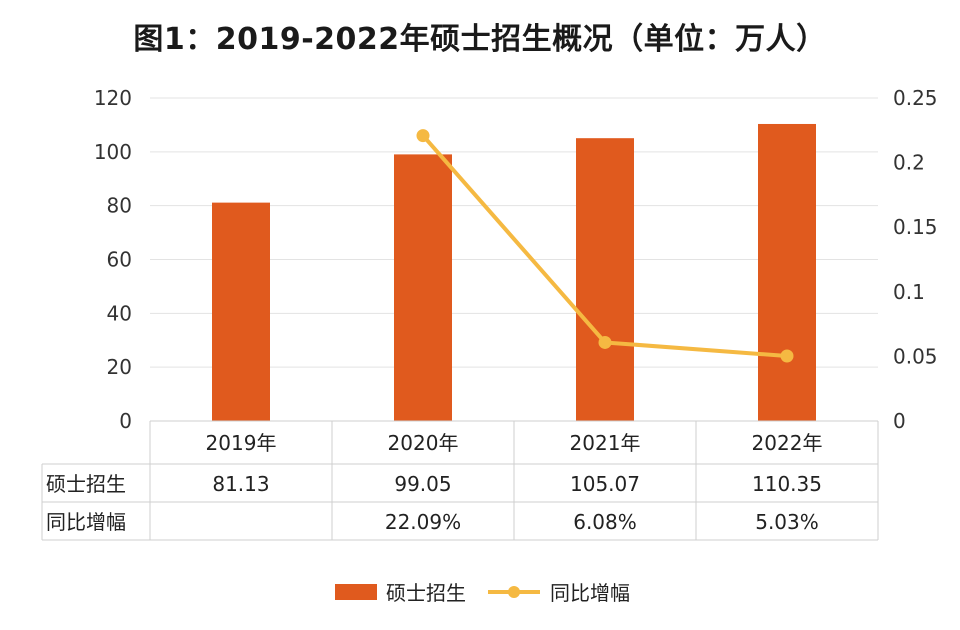  I want to click on left-tick-label: 20, so click(119, 367).